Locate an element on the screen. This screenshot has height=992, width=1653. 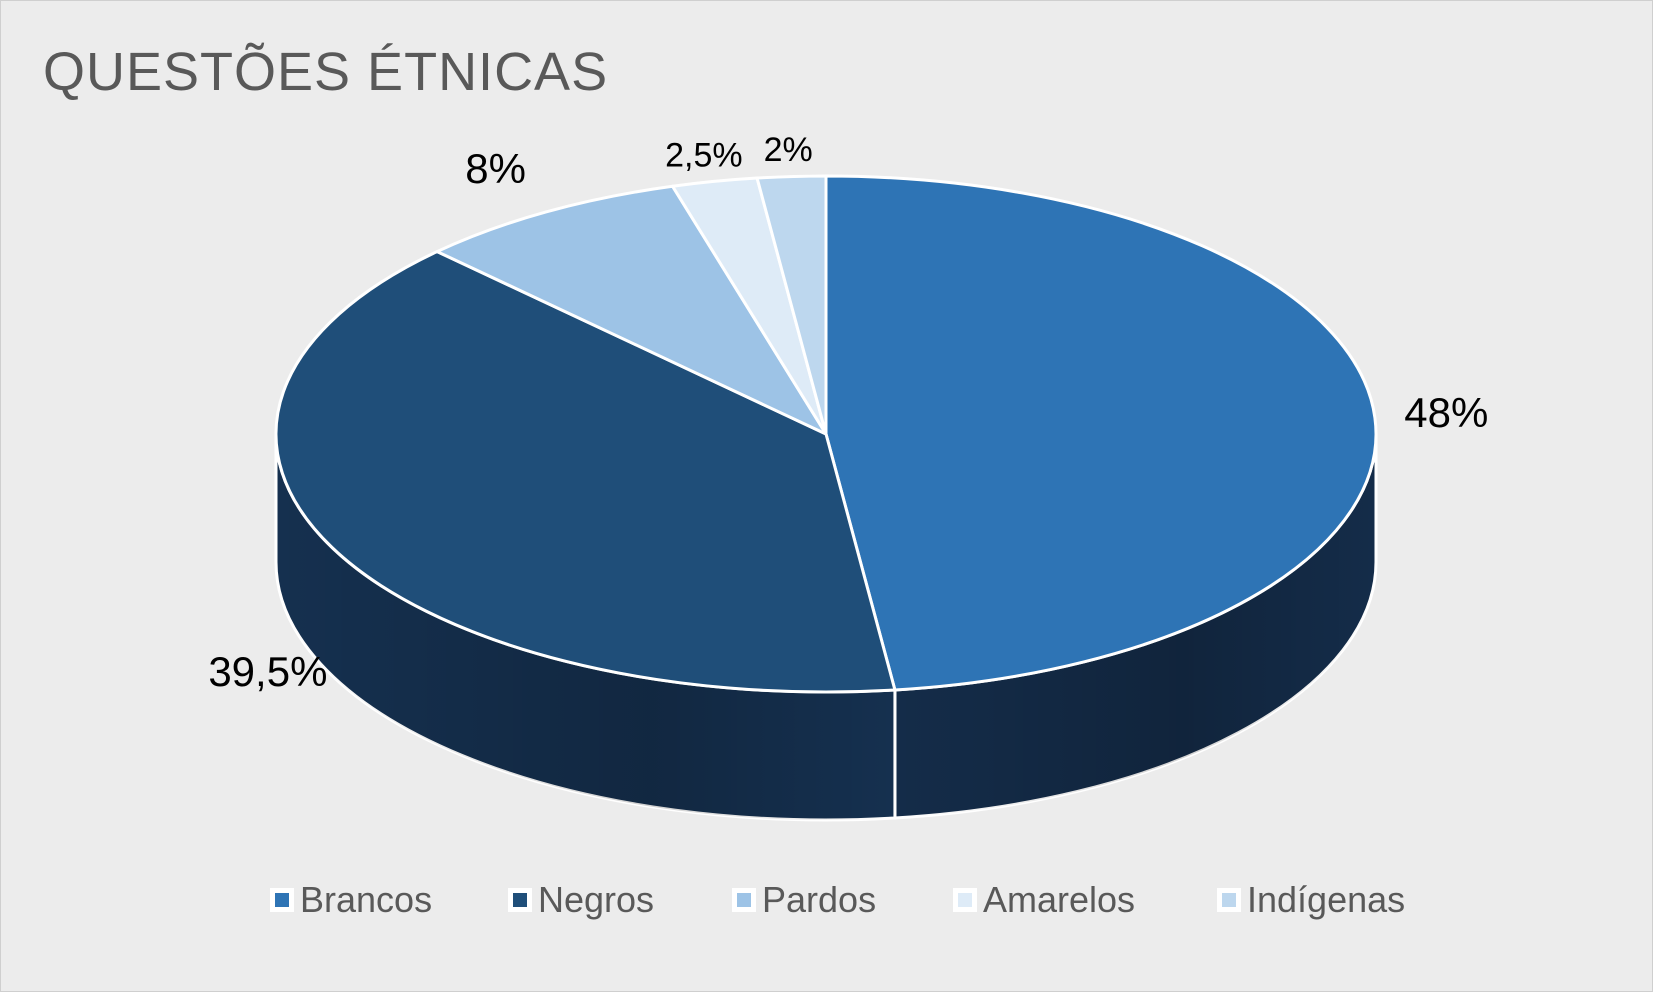
legend-label: Indígenas is located at coordinates (1326, 899).